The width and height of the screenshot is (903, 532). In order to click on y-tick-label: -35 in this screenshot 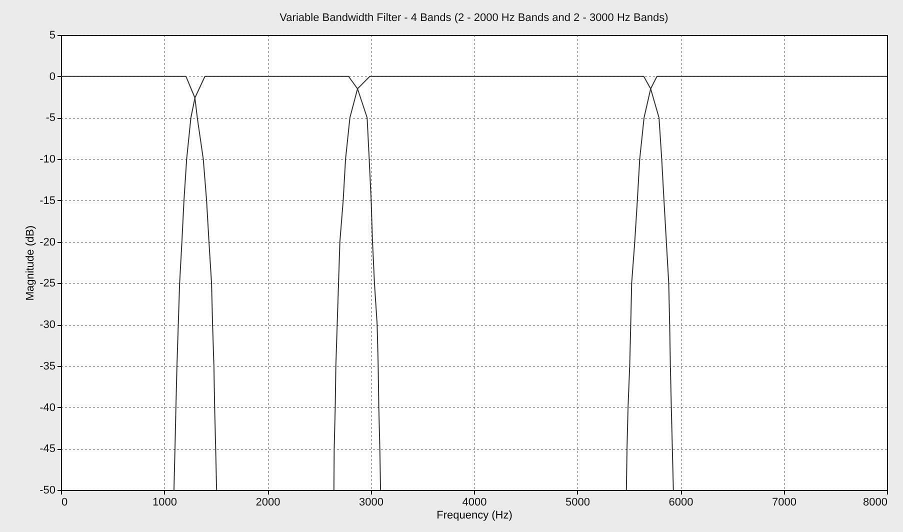, I will do `click(48, 366)`.